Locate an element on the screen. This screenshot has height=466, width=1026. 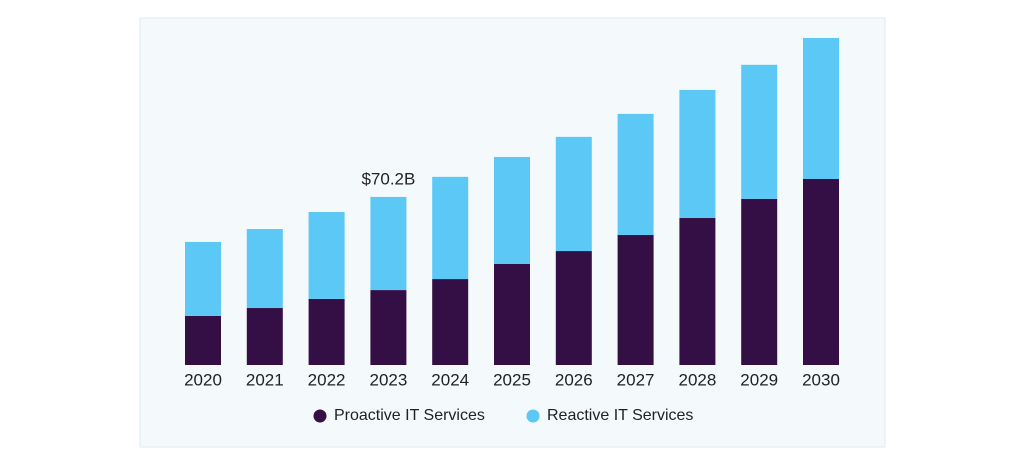
x-tick-label: 2027 is located at coordinates (636, 379).